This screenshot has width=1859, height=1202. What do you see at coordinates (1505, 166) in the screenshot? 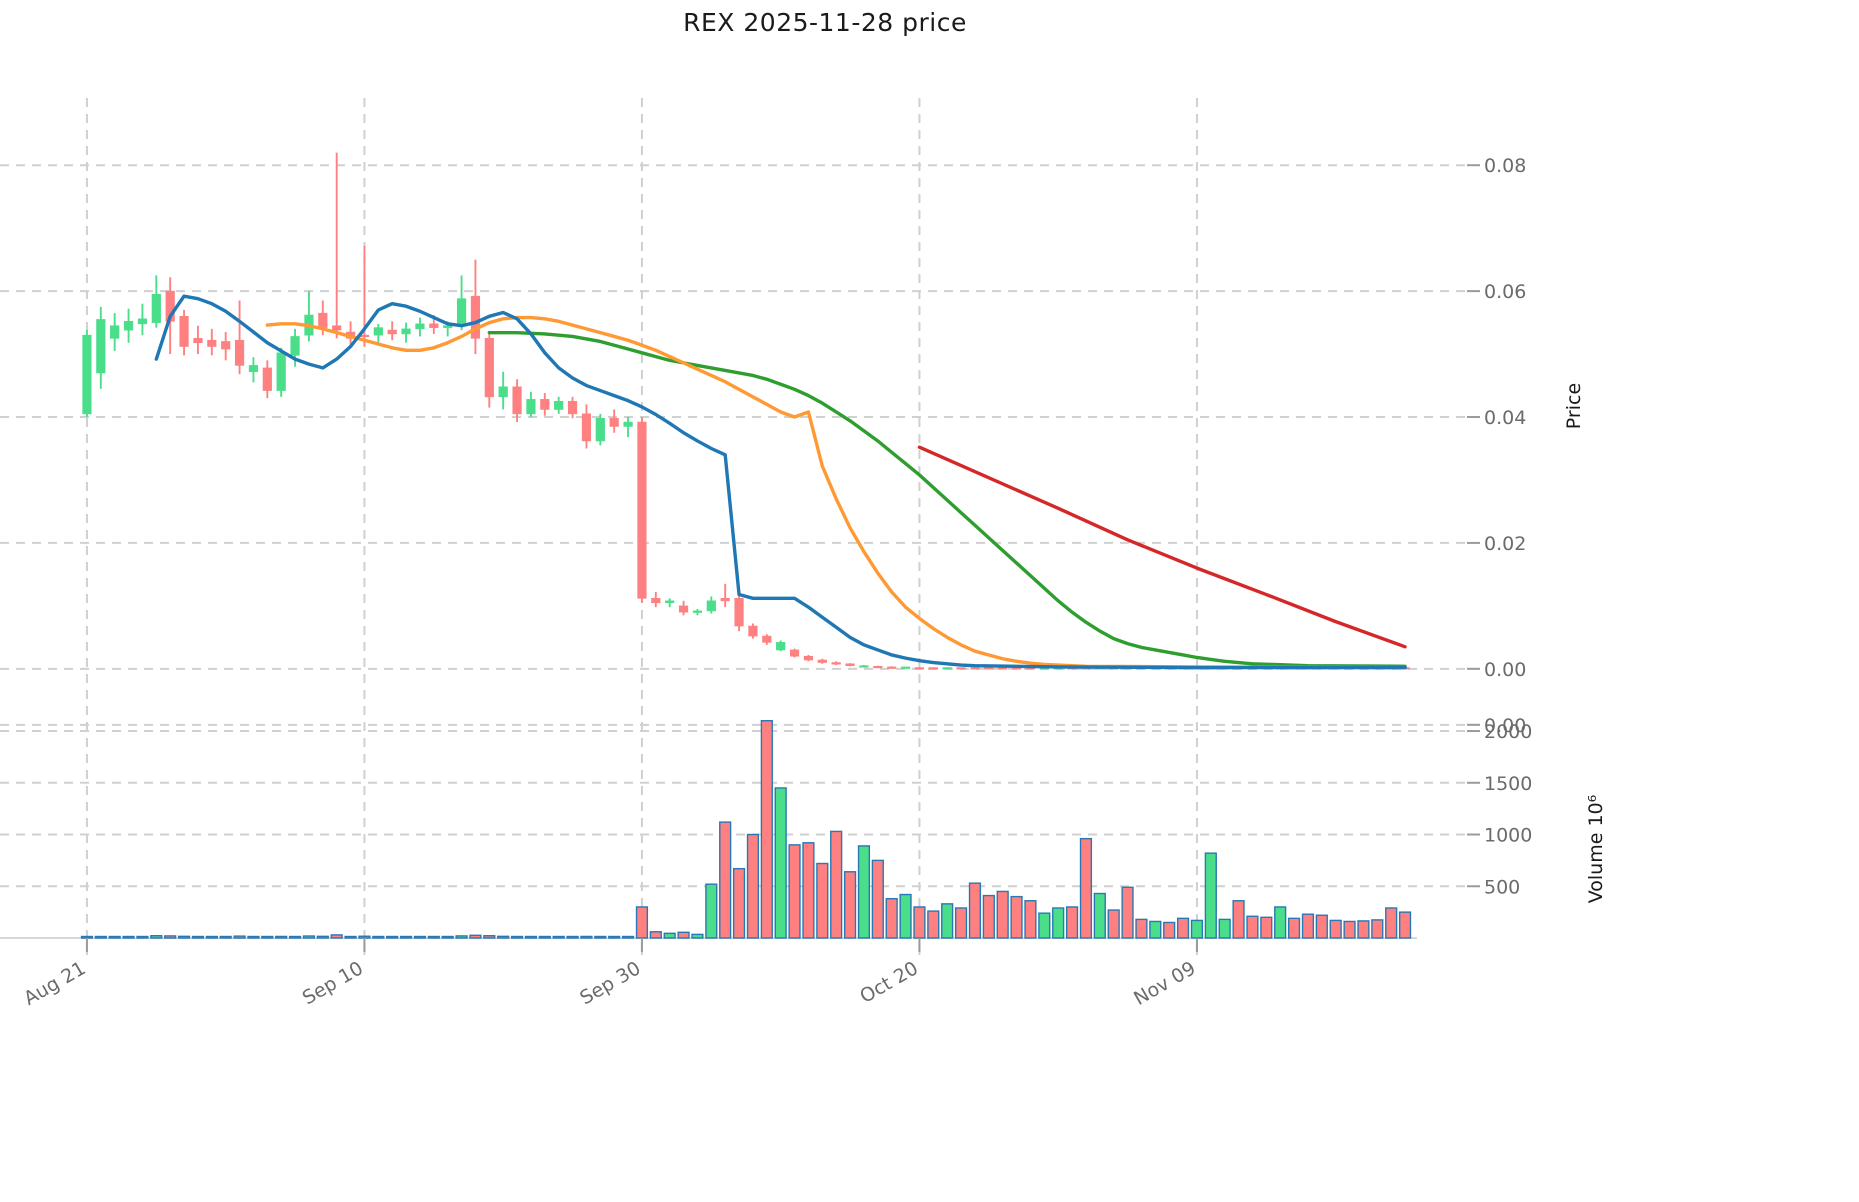
I see `price-ytick-label: 0.08` at bounding box center [1505, 166].